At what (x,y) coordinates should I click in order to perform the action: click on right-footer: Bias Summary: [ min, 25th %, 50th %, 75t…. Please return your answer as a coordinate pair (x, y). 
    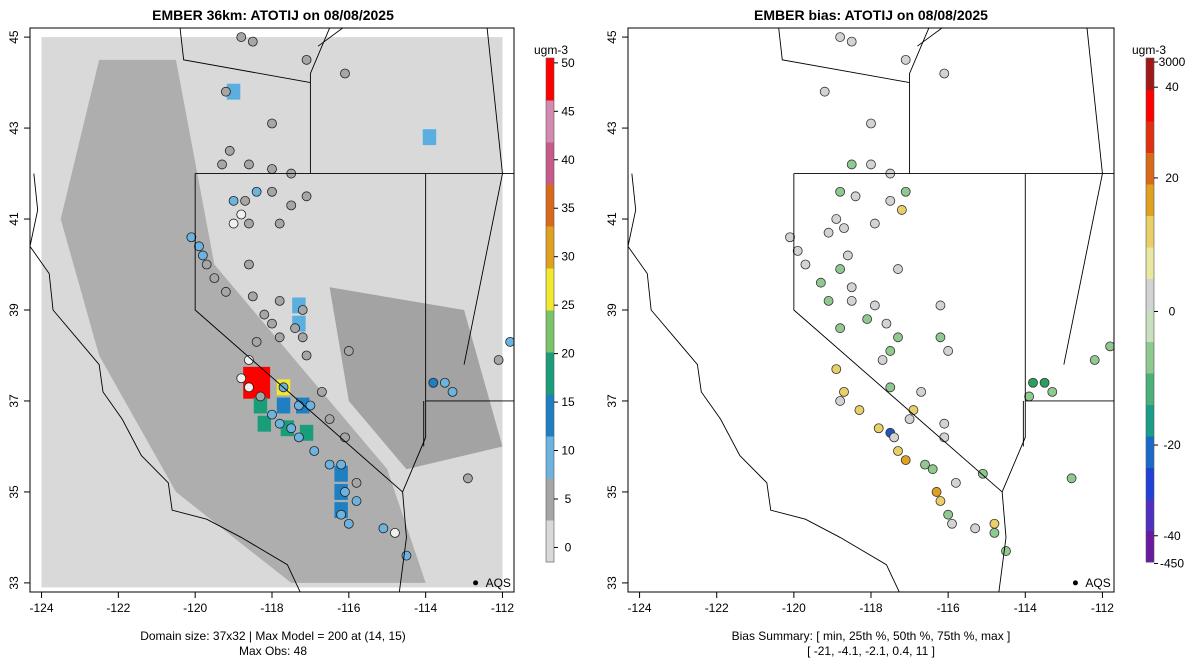
    Looking at the image, I should click on (871, 644).